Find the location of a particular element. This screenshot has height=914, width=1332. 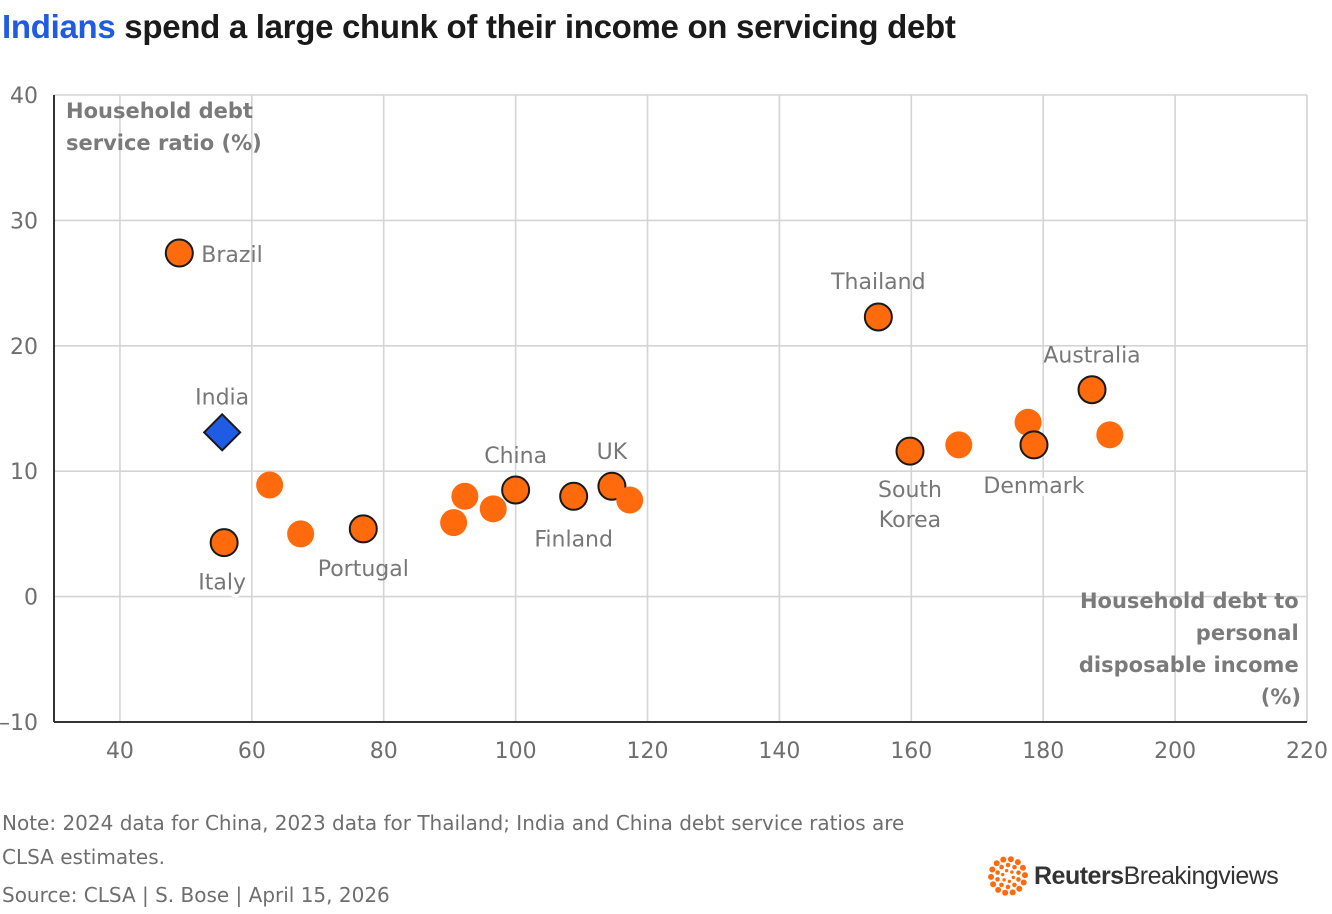

x-tick-label: 60 is located at coordinates (252, 751).